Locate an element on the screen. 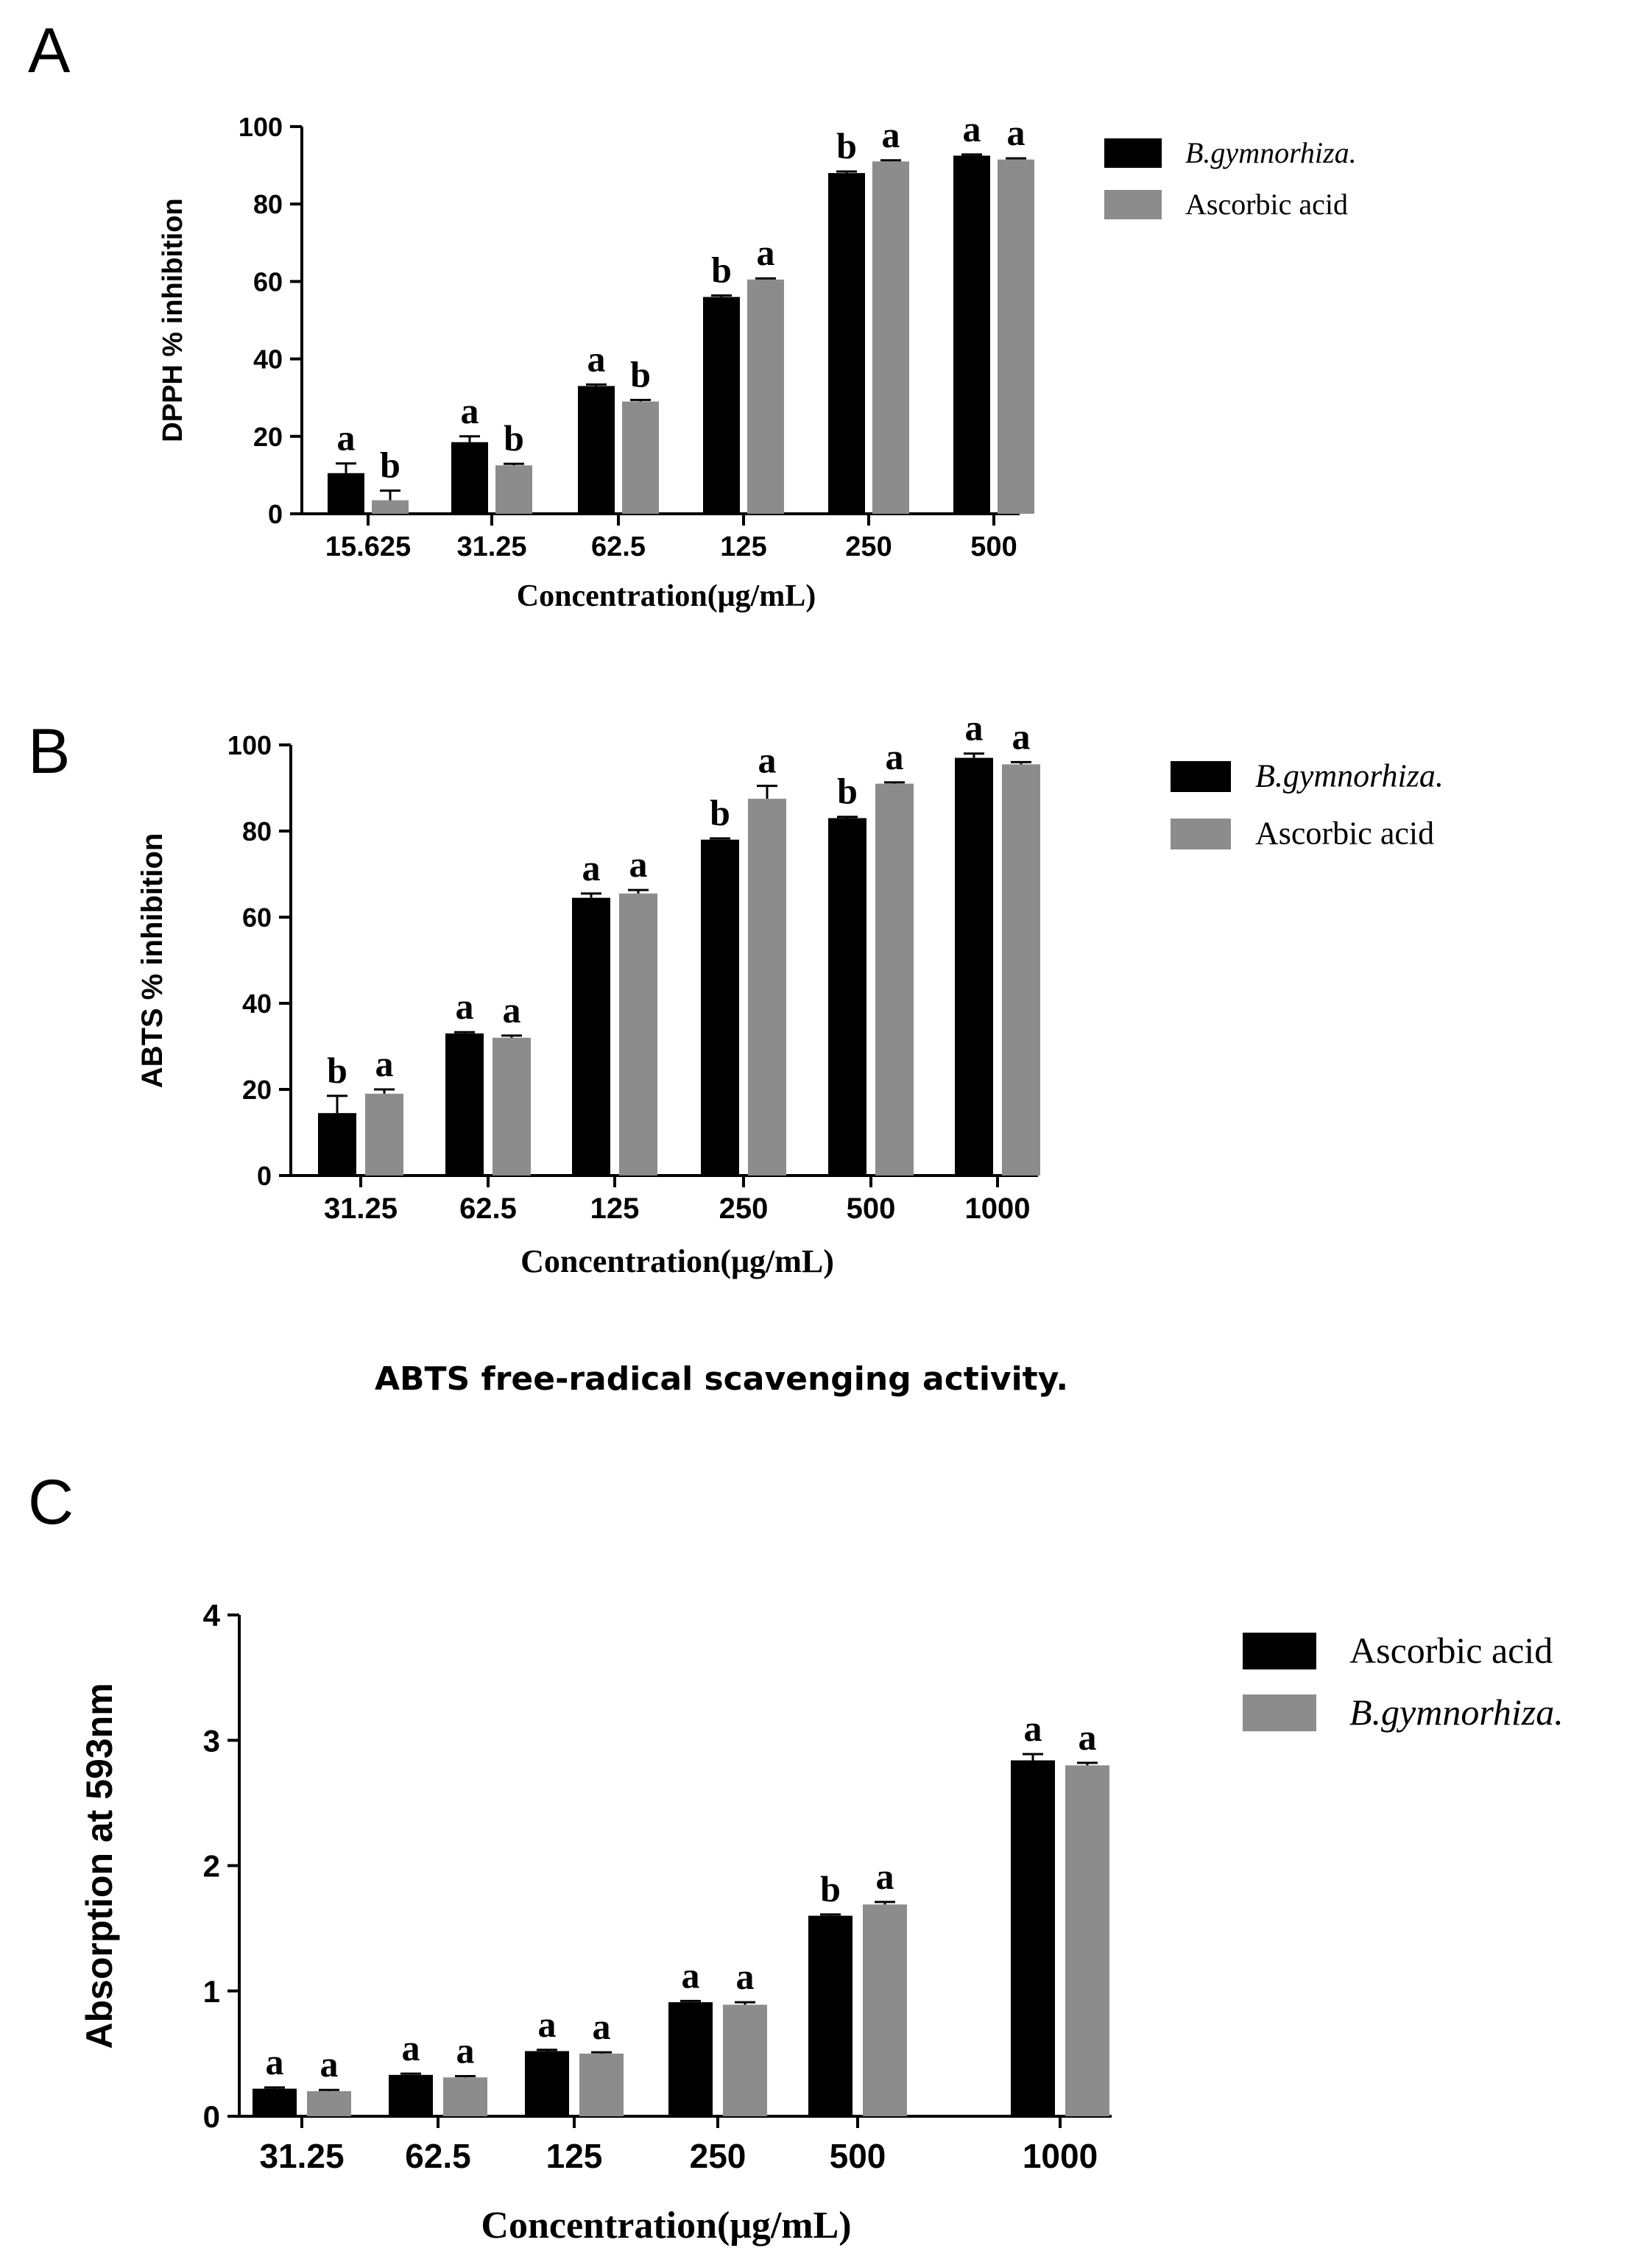 The width and height of the screenshot is (1652, 2262). x-tick-label: 15.625 is located at coordinates (368, 546).